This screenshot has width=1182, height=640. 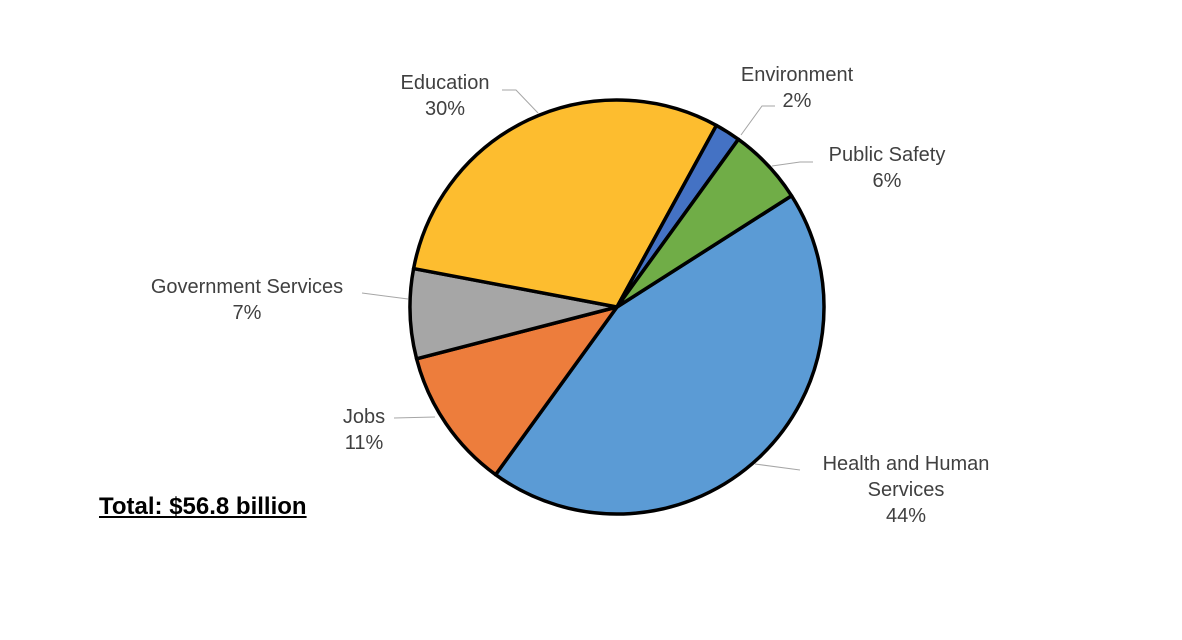 What do you see at coordinates (247, 300) in the screenshot?
I see `label-government-services: Government Services 7%` at bounding box center [247, 300].